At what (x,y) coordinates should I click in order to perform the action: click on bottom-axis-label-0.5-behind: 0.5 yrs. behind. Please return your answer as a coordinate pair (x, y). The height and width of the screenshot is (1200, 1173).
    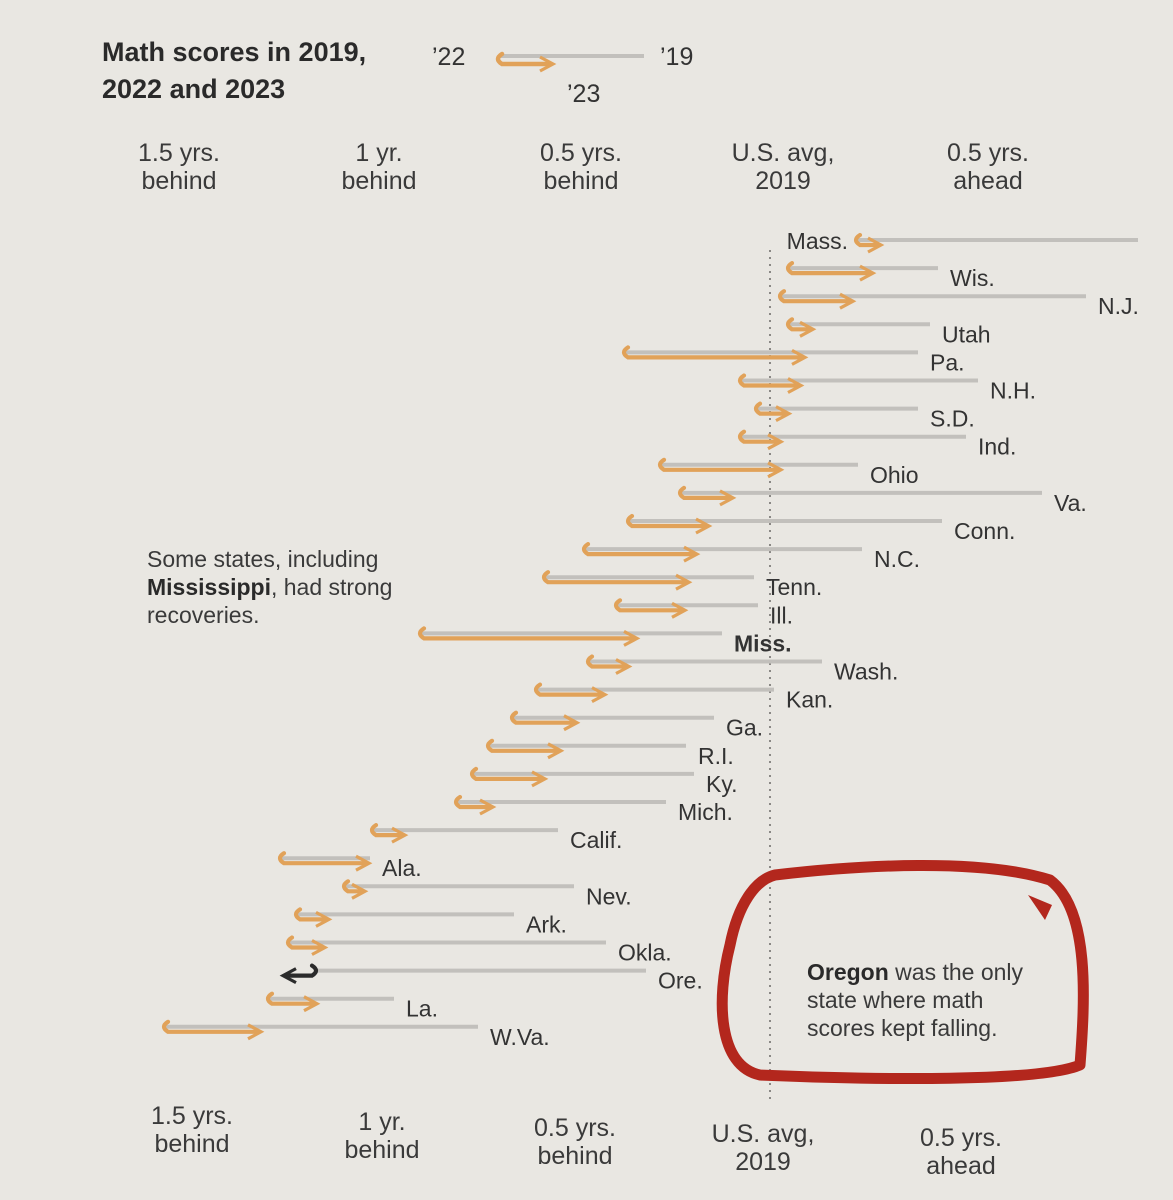
    Looking at the image, I should click on (575, 1142).